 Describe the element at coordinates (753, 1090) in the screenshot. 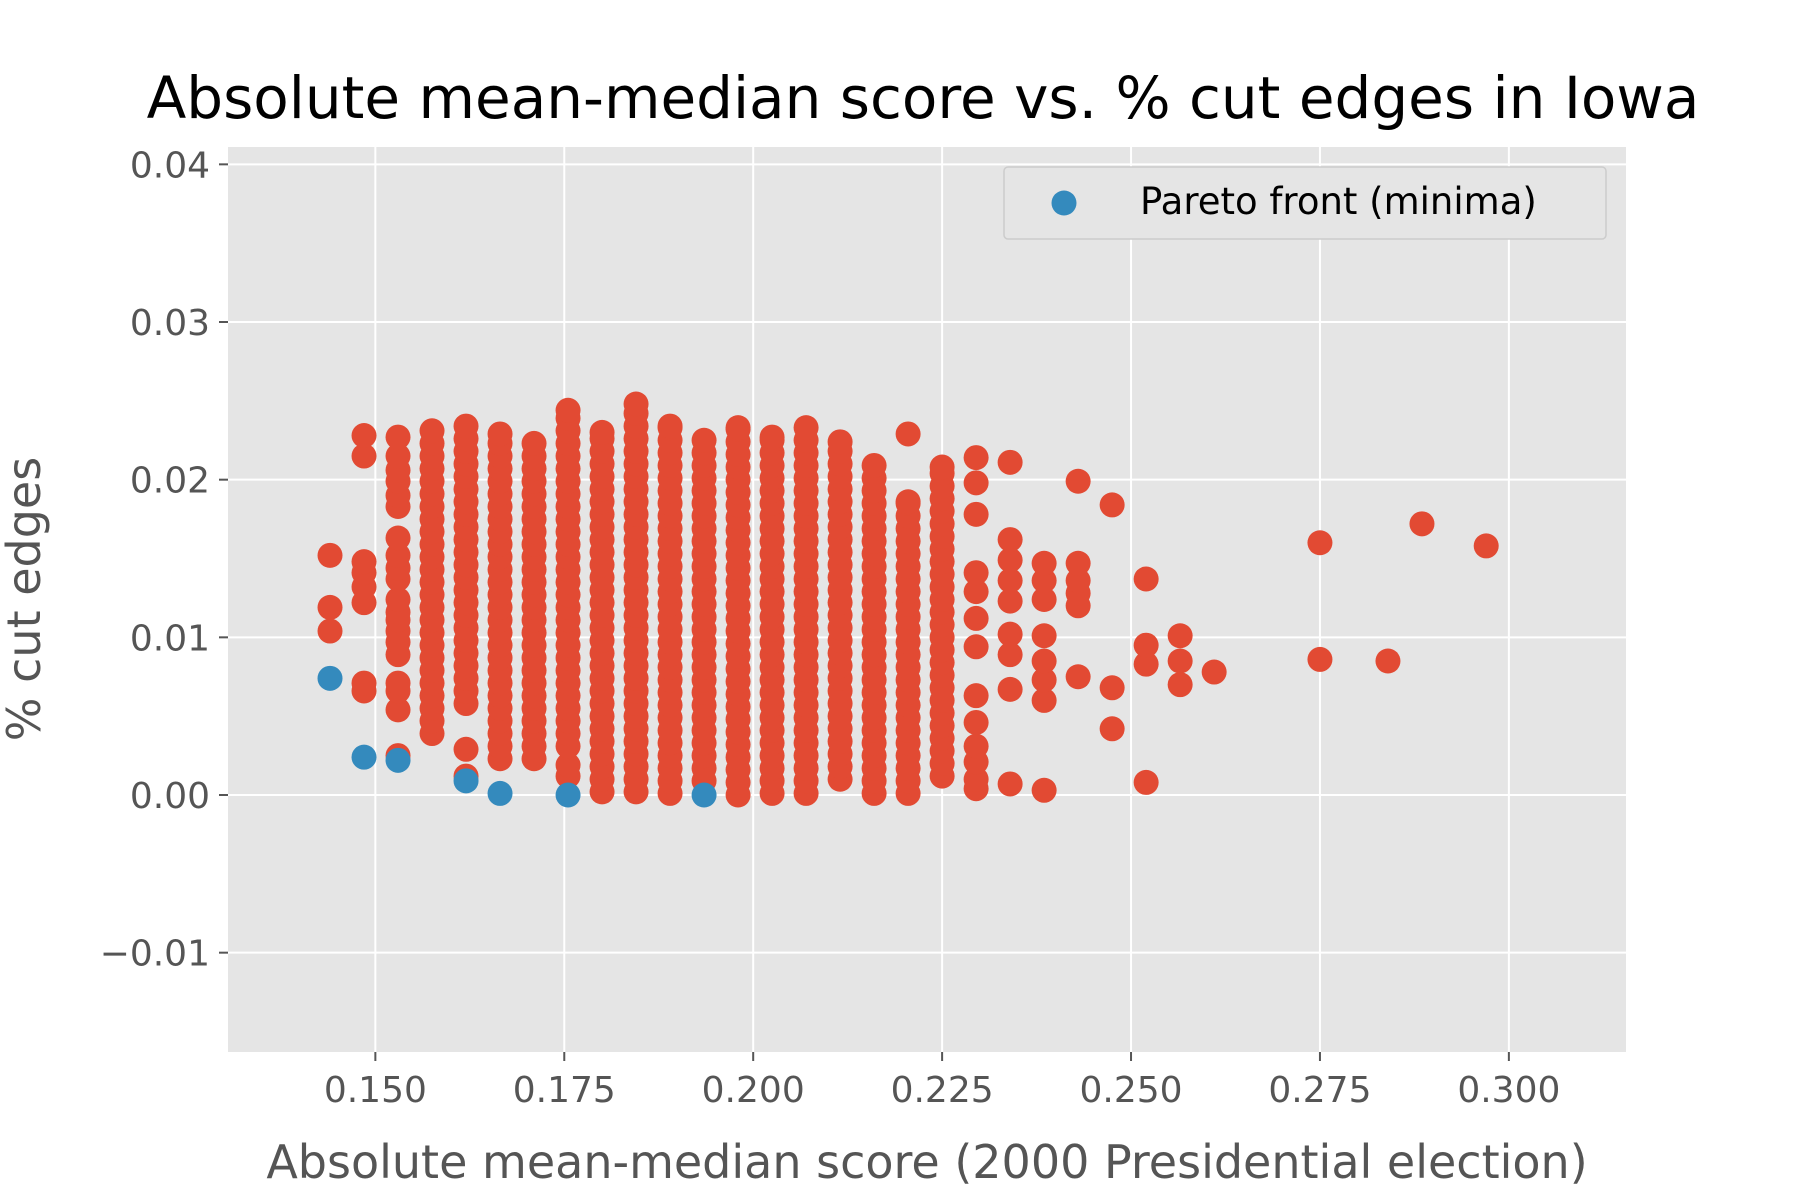

I see `x-tick-label: 0.200` at that location.